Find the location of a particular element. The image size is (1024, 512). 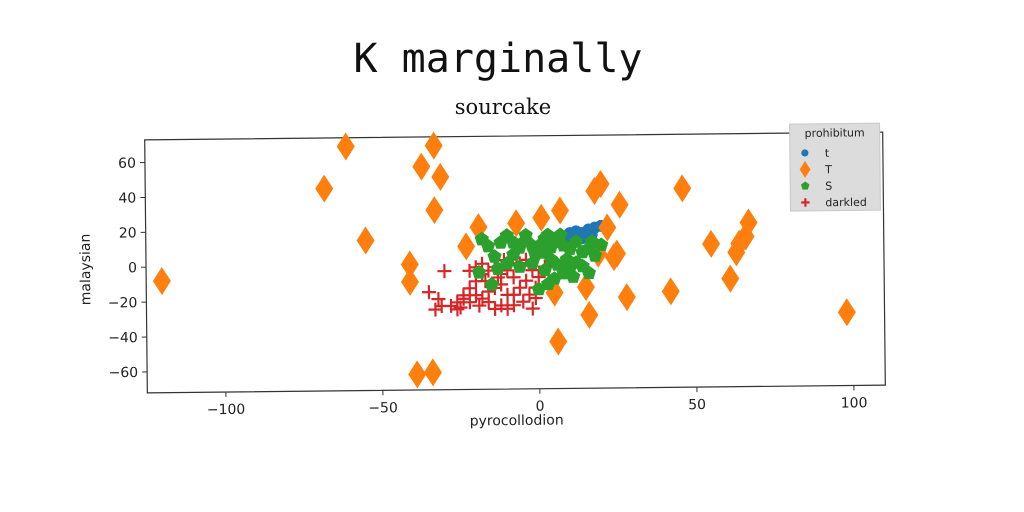

y-tick-label: 60 is located at coordinates (127, 164).